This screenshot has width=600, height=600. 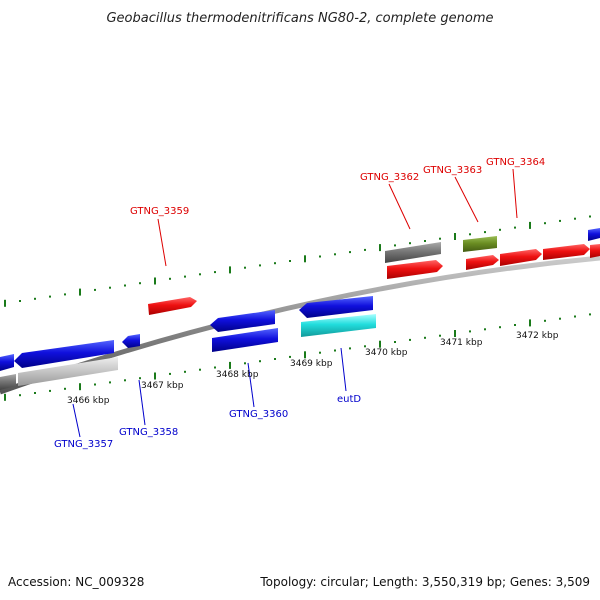 What do you see at coordinates (461, 343) in the screenshot?
I see `kbp-label-3471: 3471 kbp` at bounding box center [461, 343].